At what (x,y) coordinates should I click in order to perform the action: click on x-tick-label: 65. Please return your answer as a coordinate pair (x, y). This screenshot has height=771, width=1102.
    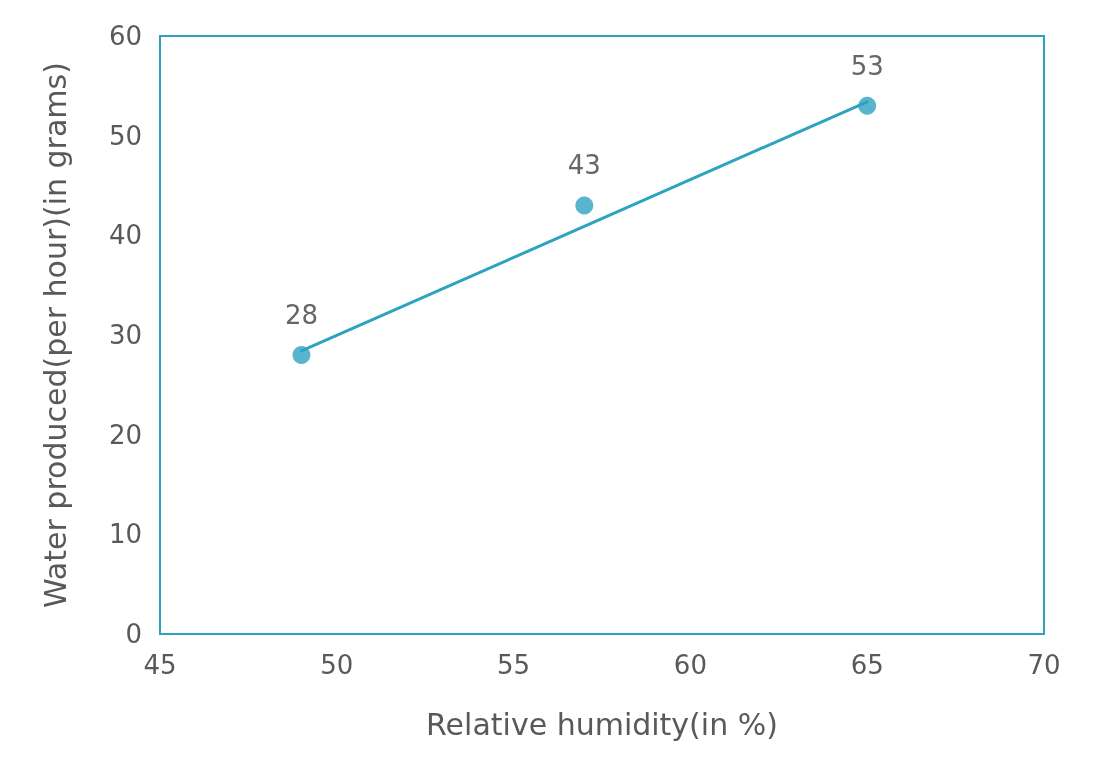
    Looking at the image, I should click on (867, 665).